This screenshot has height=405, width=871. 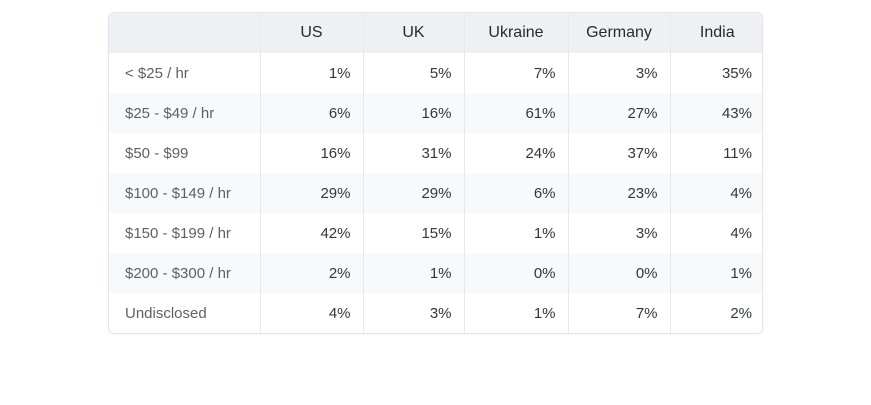 What do you see at coordinates (715, 33) in the screenshot?
I see `column-header-india: India` at bounding box center [715, 33].